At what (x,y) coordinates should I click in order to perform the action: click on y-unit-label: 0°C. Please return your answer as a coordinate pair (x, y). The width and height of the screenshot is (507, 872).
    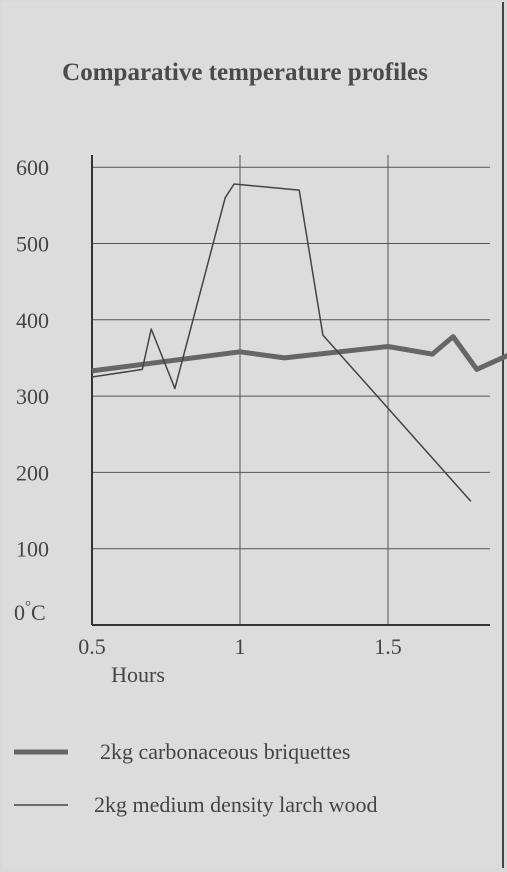
    Looking at the image, I should click on (30, 612).